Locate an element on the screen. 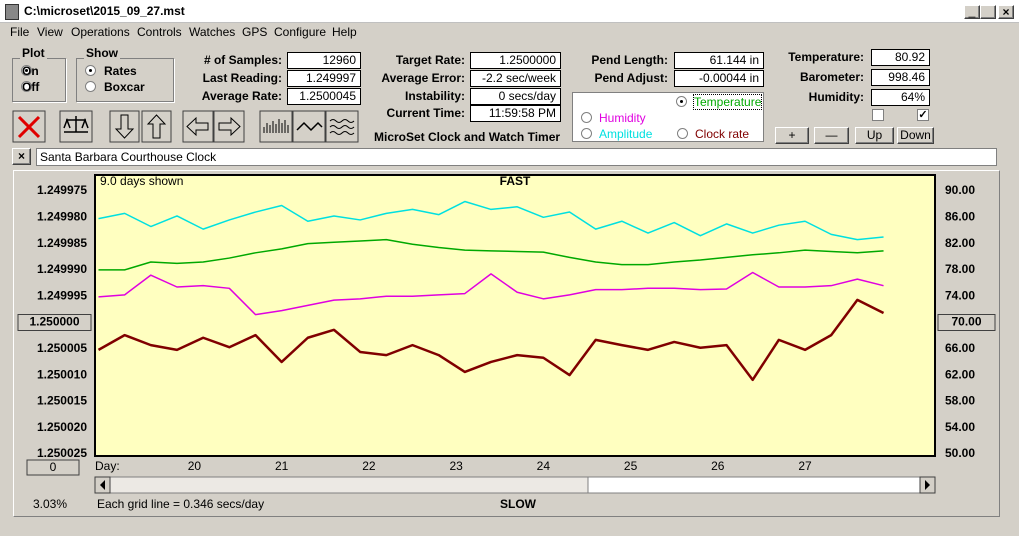  up-button is located at coordinates (156, 126).